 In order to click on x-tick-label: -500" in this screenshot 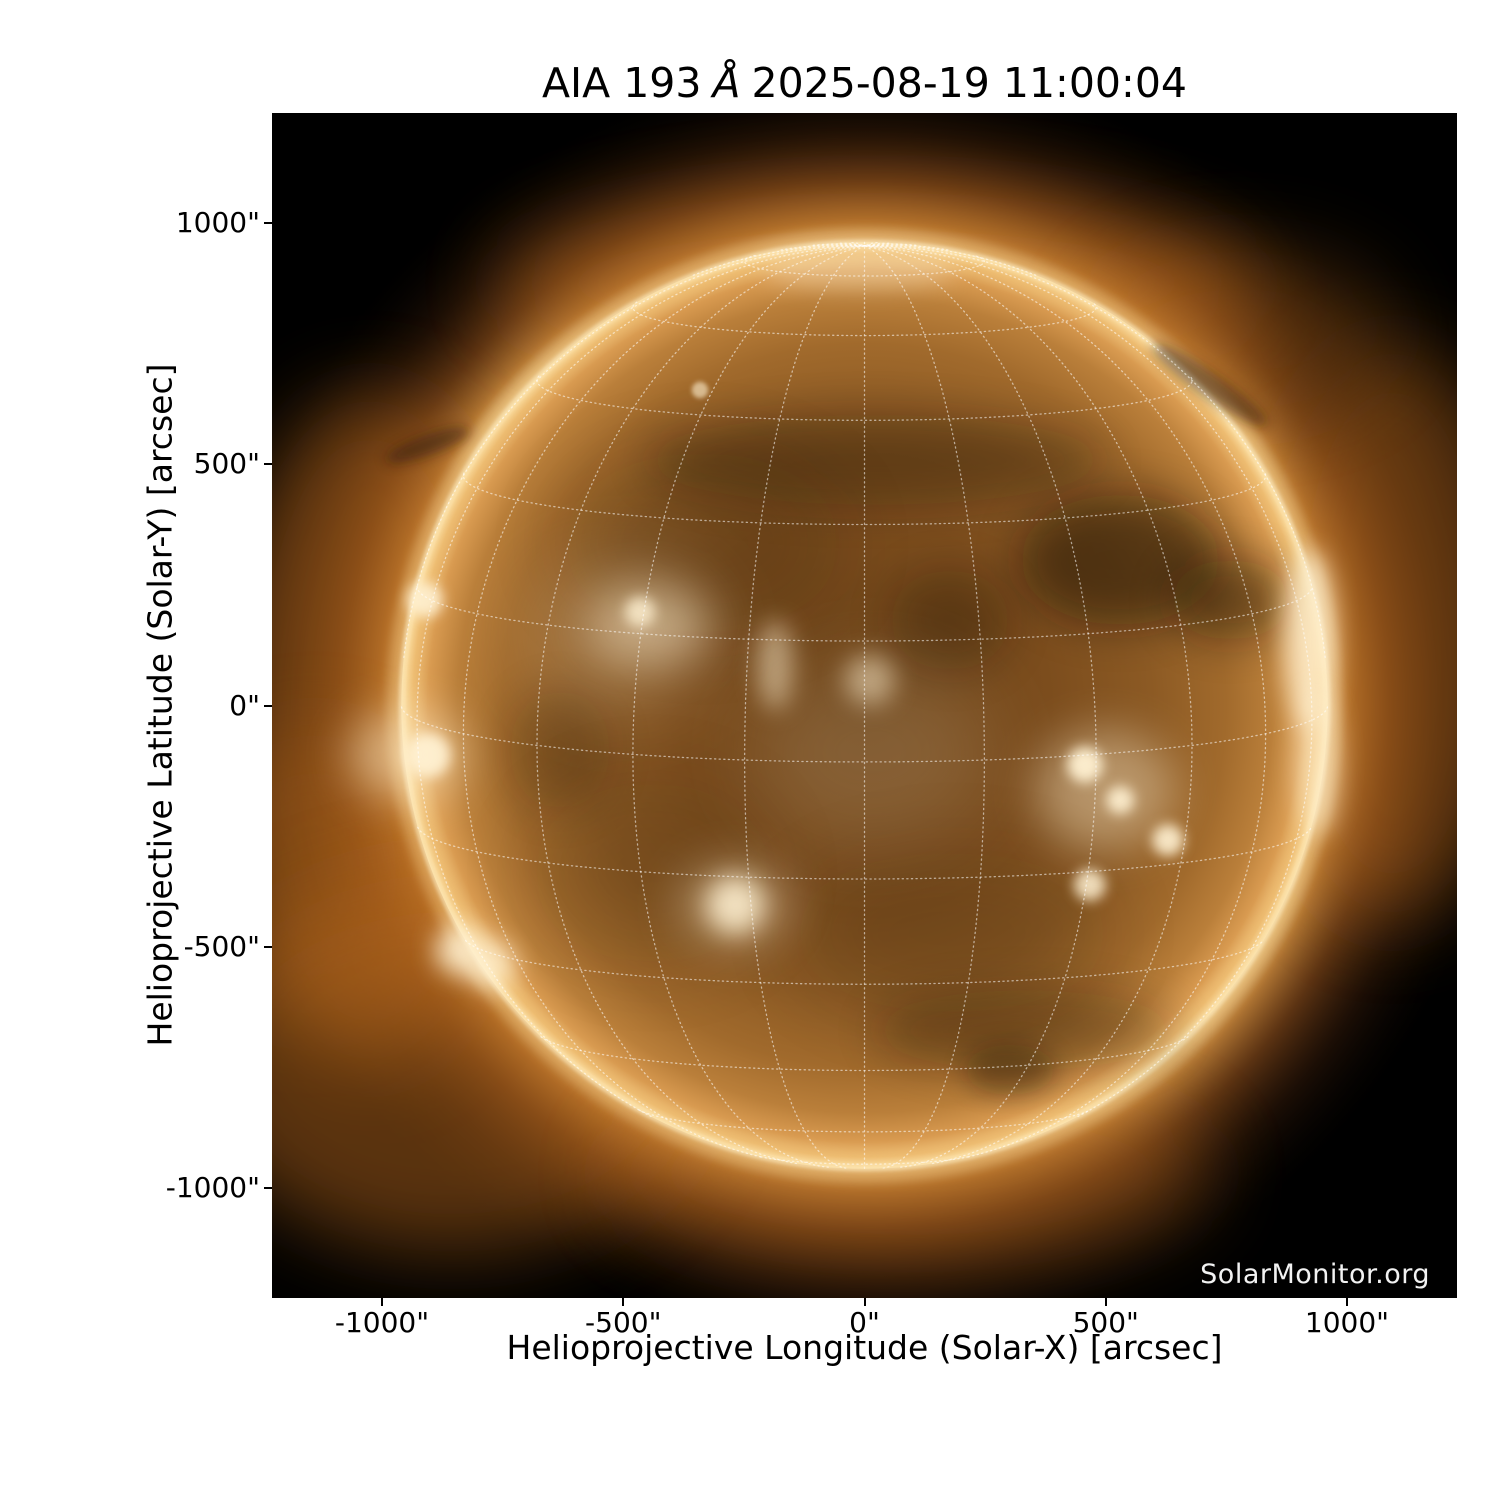, I will do `click(623, 1322)`.